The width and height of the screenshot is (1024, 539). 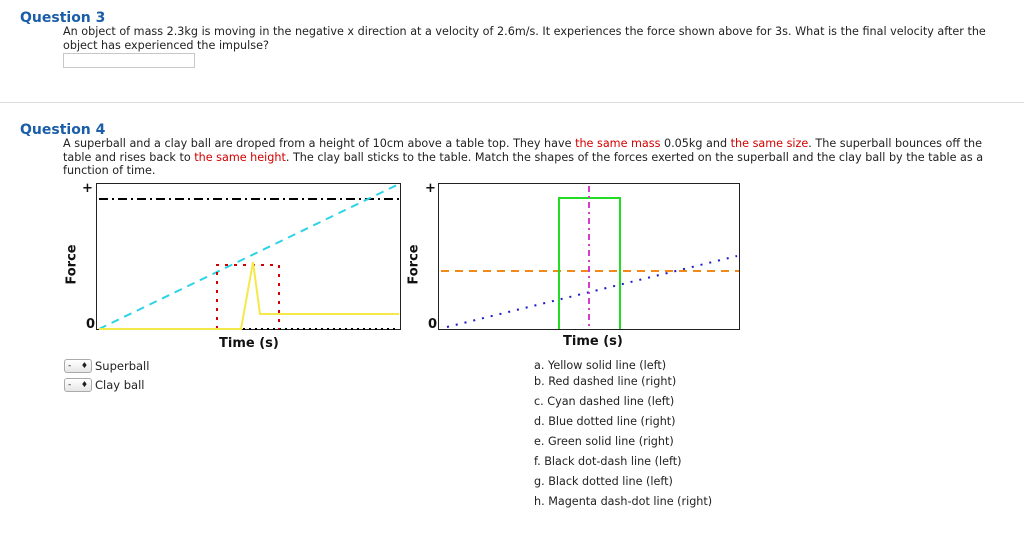 I want to click on yellow-solid-line, so click(x=249, y=295).